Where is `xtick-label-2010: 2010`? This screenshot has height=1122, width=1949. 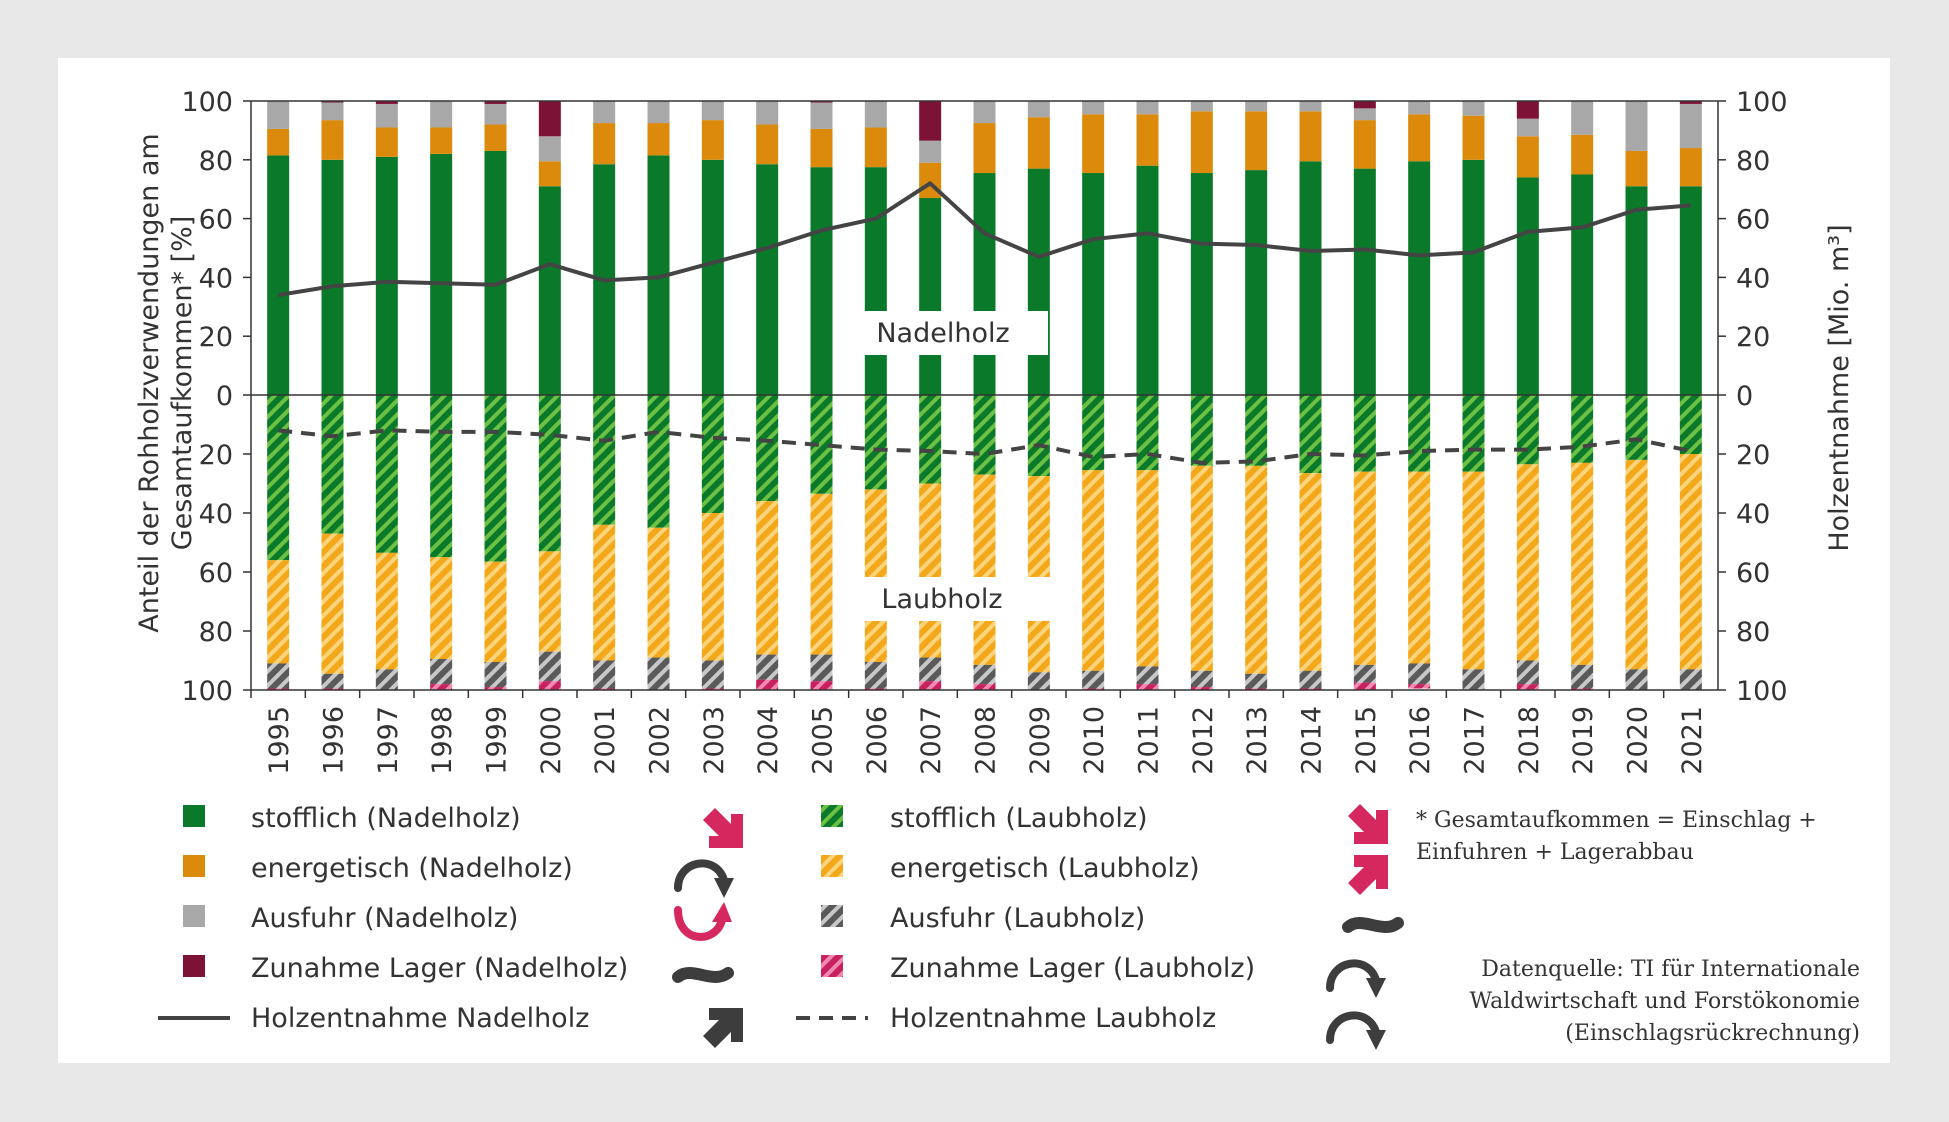 xtick-label-2010: 2010 is located at coordinates (1094, 740).